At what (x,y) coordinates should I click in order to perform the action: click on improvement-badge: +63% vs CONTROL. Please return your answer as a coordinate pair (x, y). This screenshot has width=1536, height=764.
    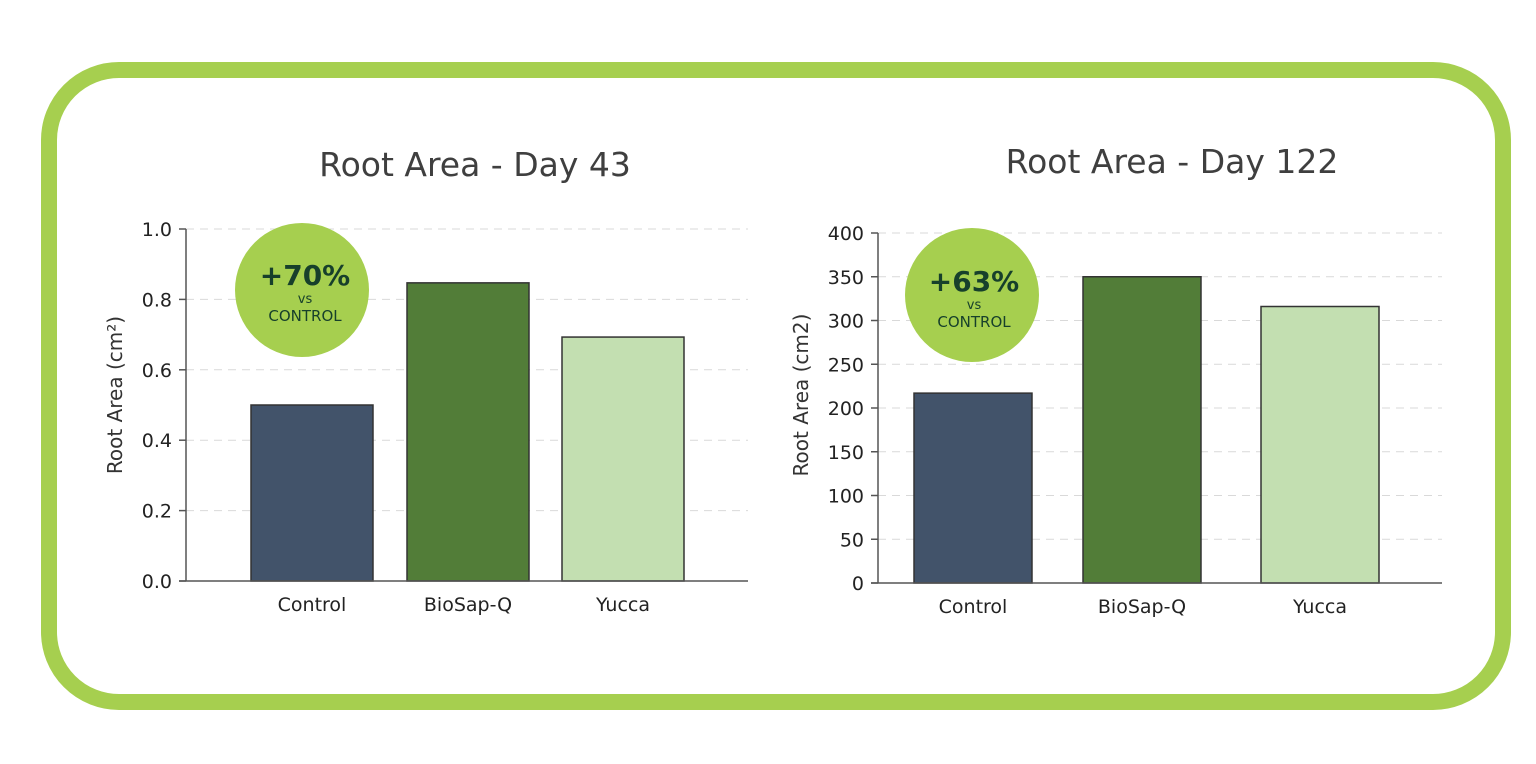
    Looking at the image, I should click on (972, 295).